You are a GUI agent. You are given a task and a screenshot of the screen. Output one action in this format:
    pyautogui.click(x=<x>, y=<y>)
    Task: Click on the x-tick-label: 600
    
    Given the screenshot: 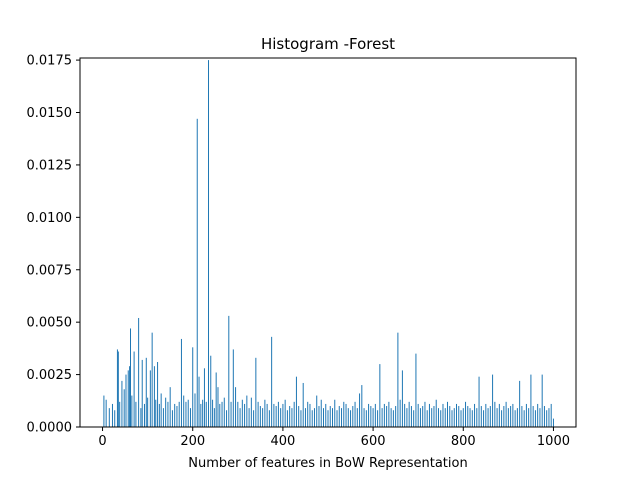 What is the action you would take?
    pyautogui.click(x=373, y=441)
    